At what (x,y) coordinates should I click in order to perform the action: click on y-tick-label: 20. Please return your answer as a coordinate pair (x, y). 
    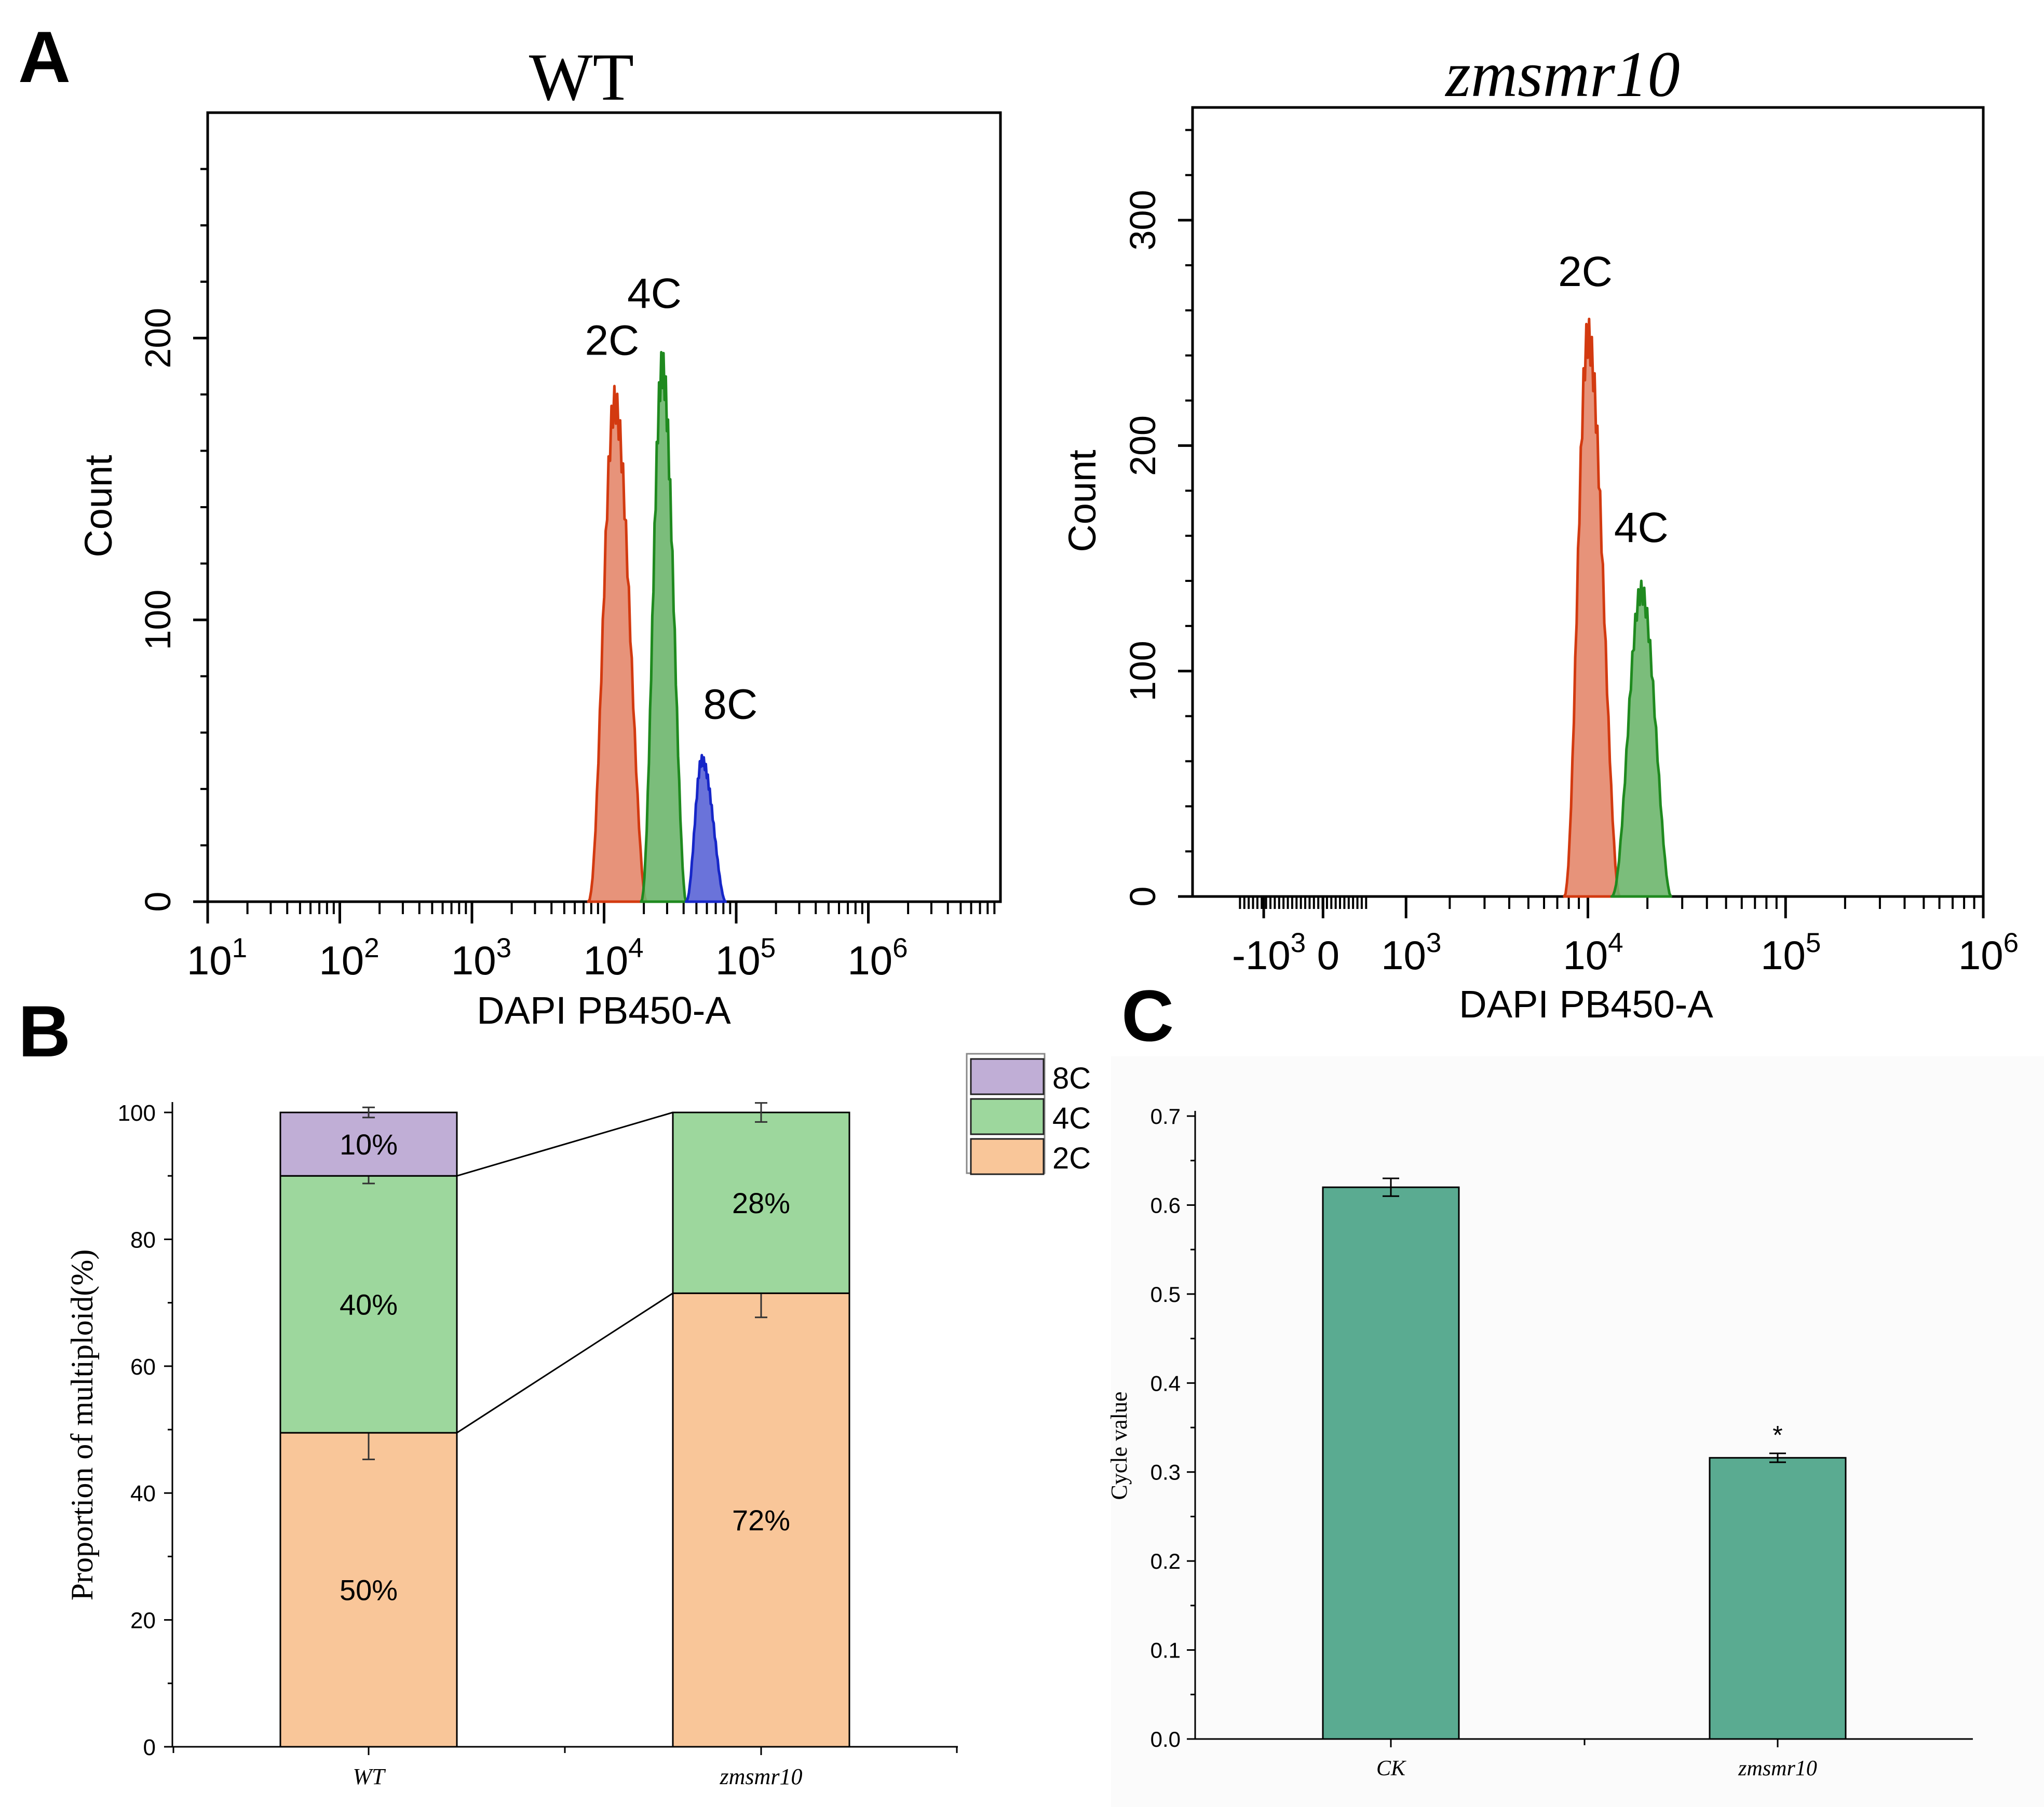
    Looking at the image, I should click on (143, 1621).